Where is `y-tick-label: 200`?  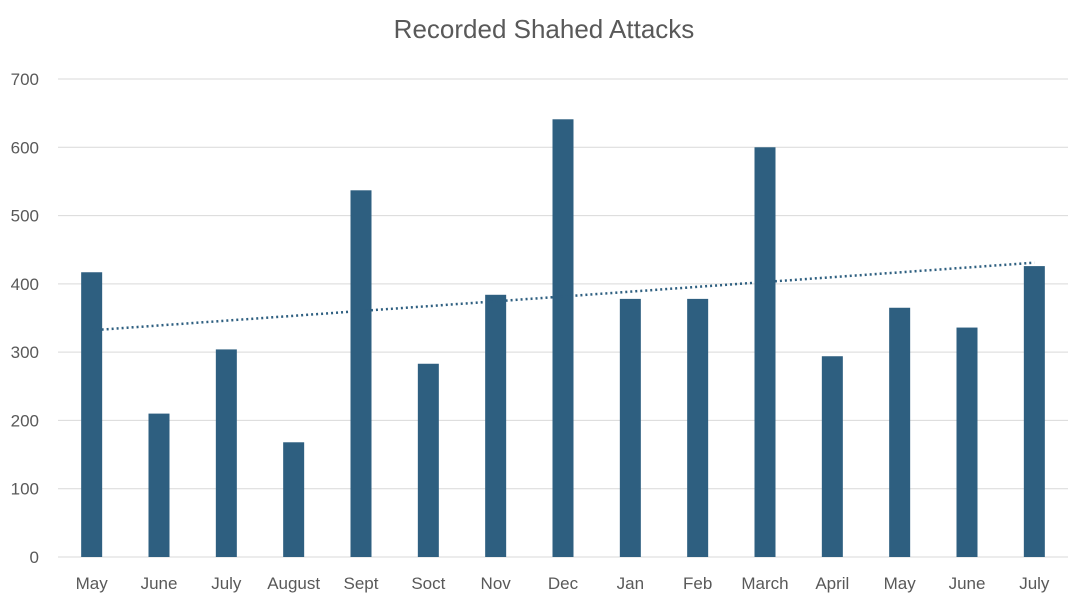 y-tick-label: 200 is located at coordinates (25, 420).